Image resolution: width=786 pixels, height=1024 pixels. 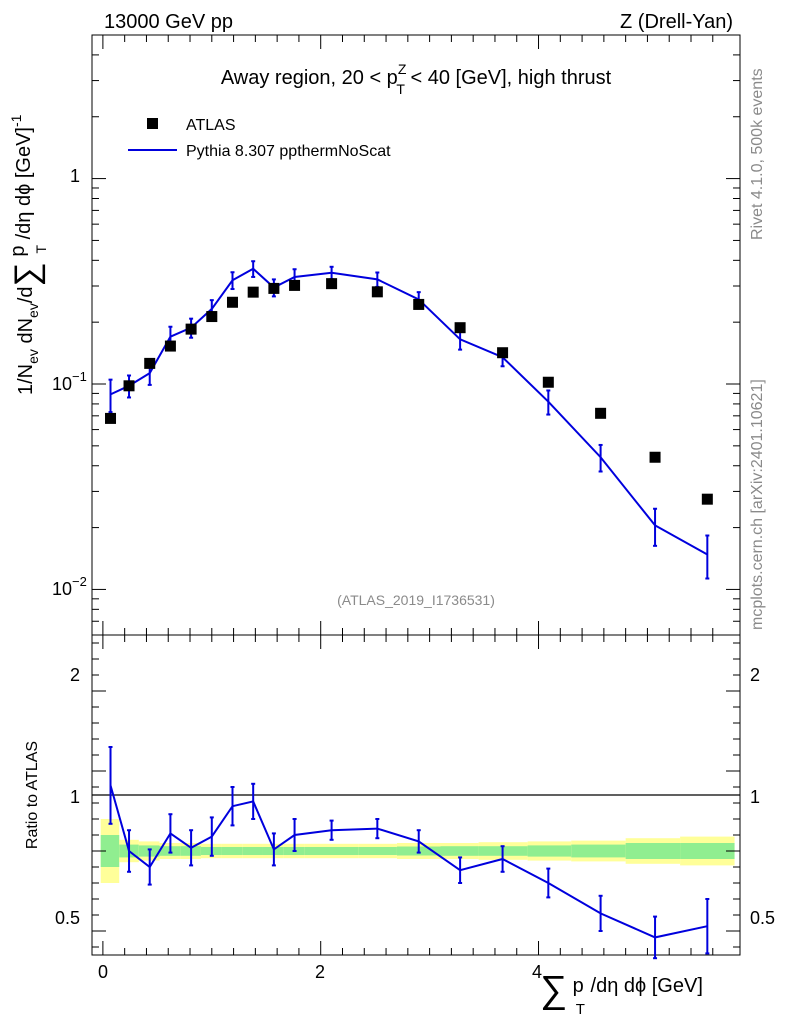 What do you see at coordinates (508, 78) in the screenshot?
I see `plot-title-part2: < 40 [GeV], high thrust` at bounding box center [508, 78].